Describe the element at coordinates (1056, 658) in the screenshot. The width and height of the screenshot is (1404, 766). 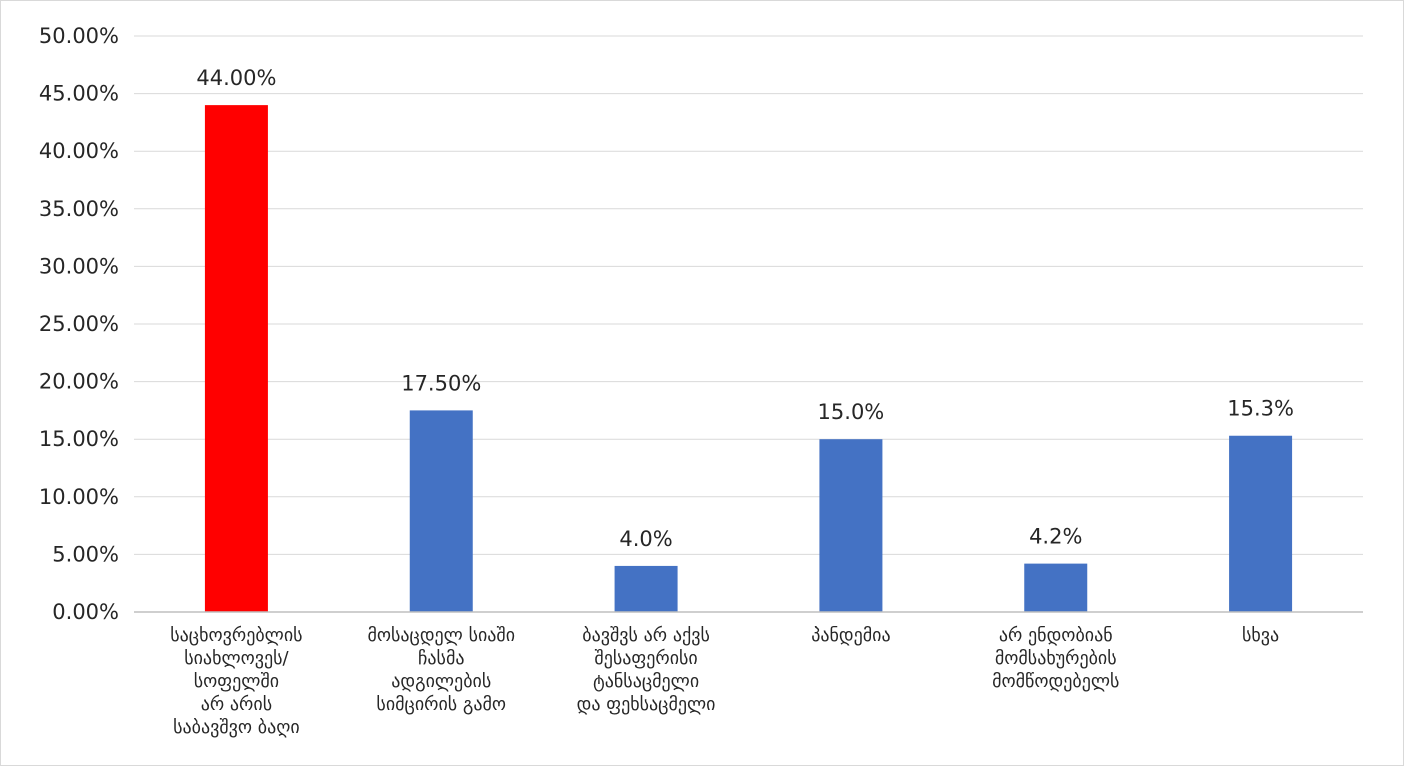
I see `category-label-line: მომსახურების` at that location.